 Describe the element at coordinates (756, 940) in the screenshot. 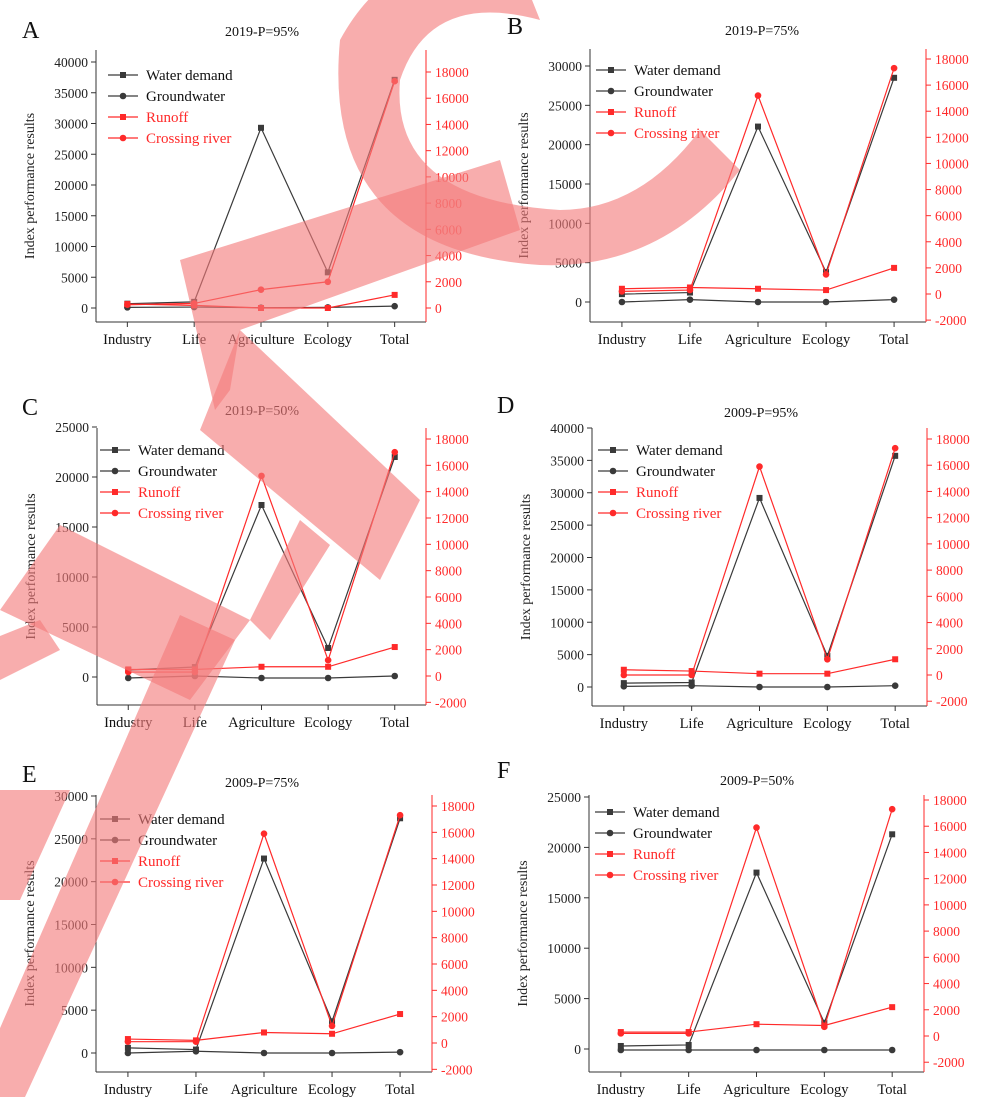

I see `series-water-demand` at that location.